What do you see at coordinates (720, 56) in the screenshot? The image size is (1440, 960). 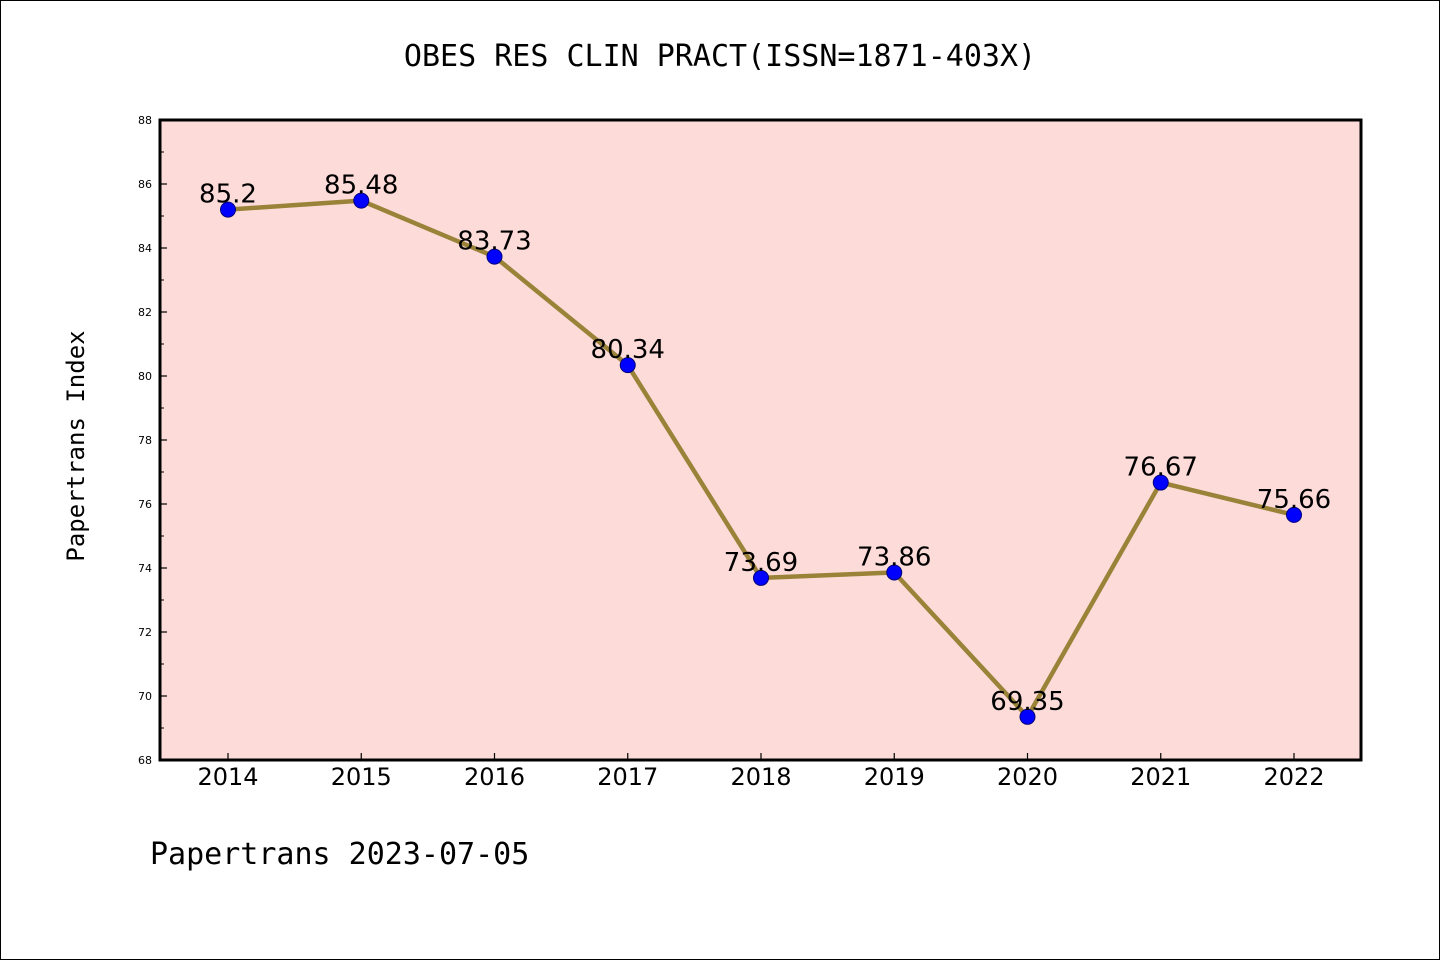 I see `chart-title: OBES RES CLIN PRACT(ISSN=1871-403X)` at bounding box center [720, 56].